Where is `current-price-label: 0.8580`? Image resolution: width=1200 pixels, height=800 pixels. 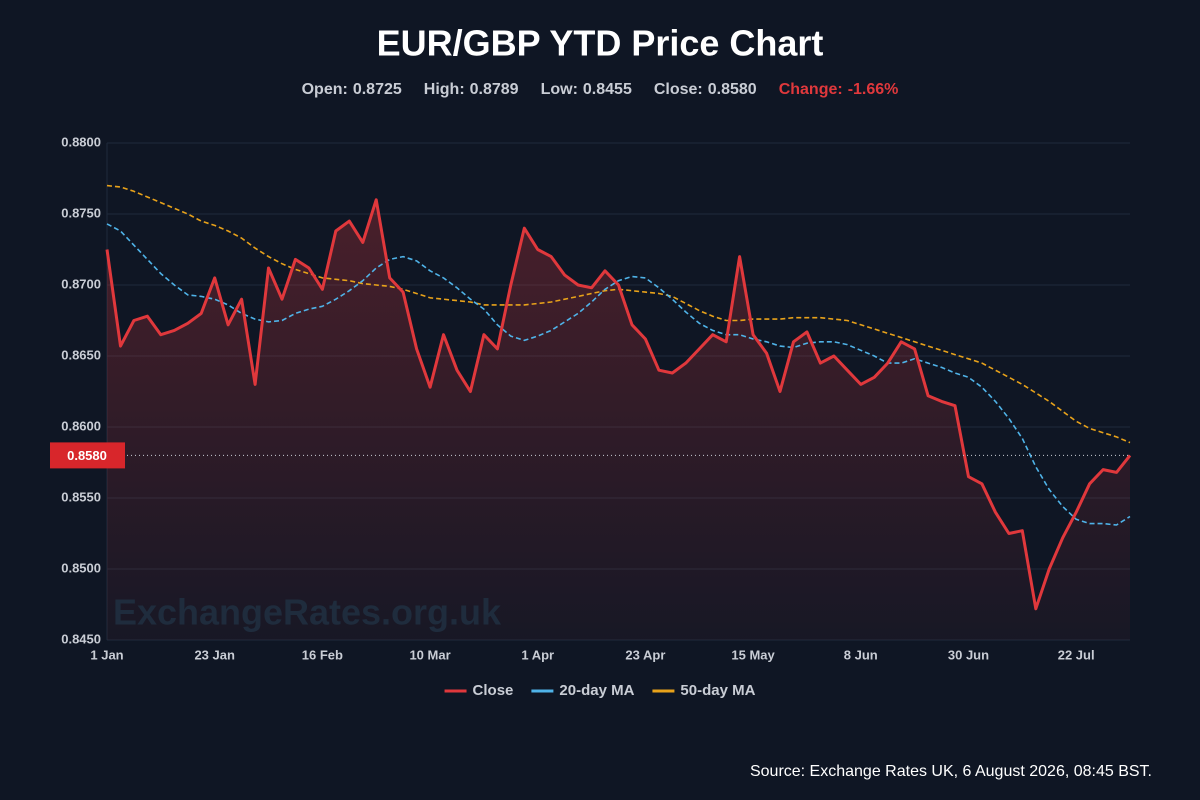
current-price-label: 0.8580 is located at coordinates (87, 455).